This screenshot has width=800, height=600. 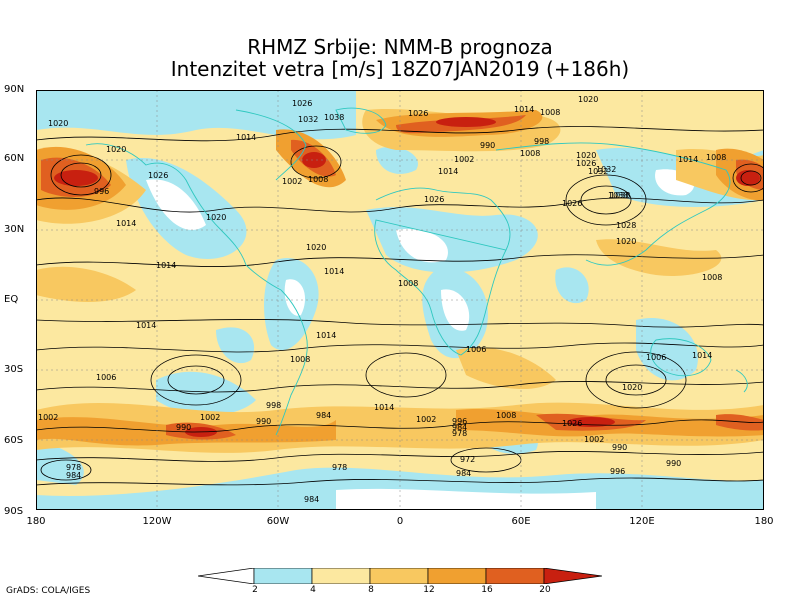 I want to click on grads-credit: GrADS: COLA/IGES, so click(x=48, y=591).